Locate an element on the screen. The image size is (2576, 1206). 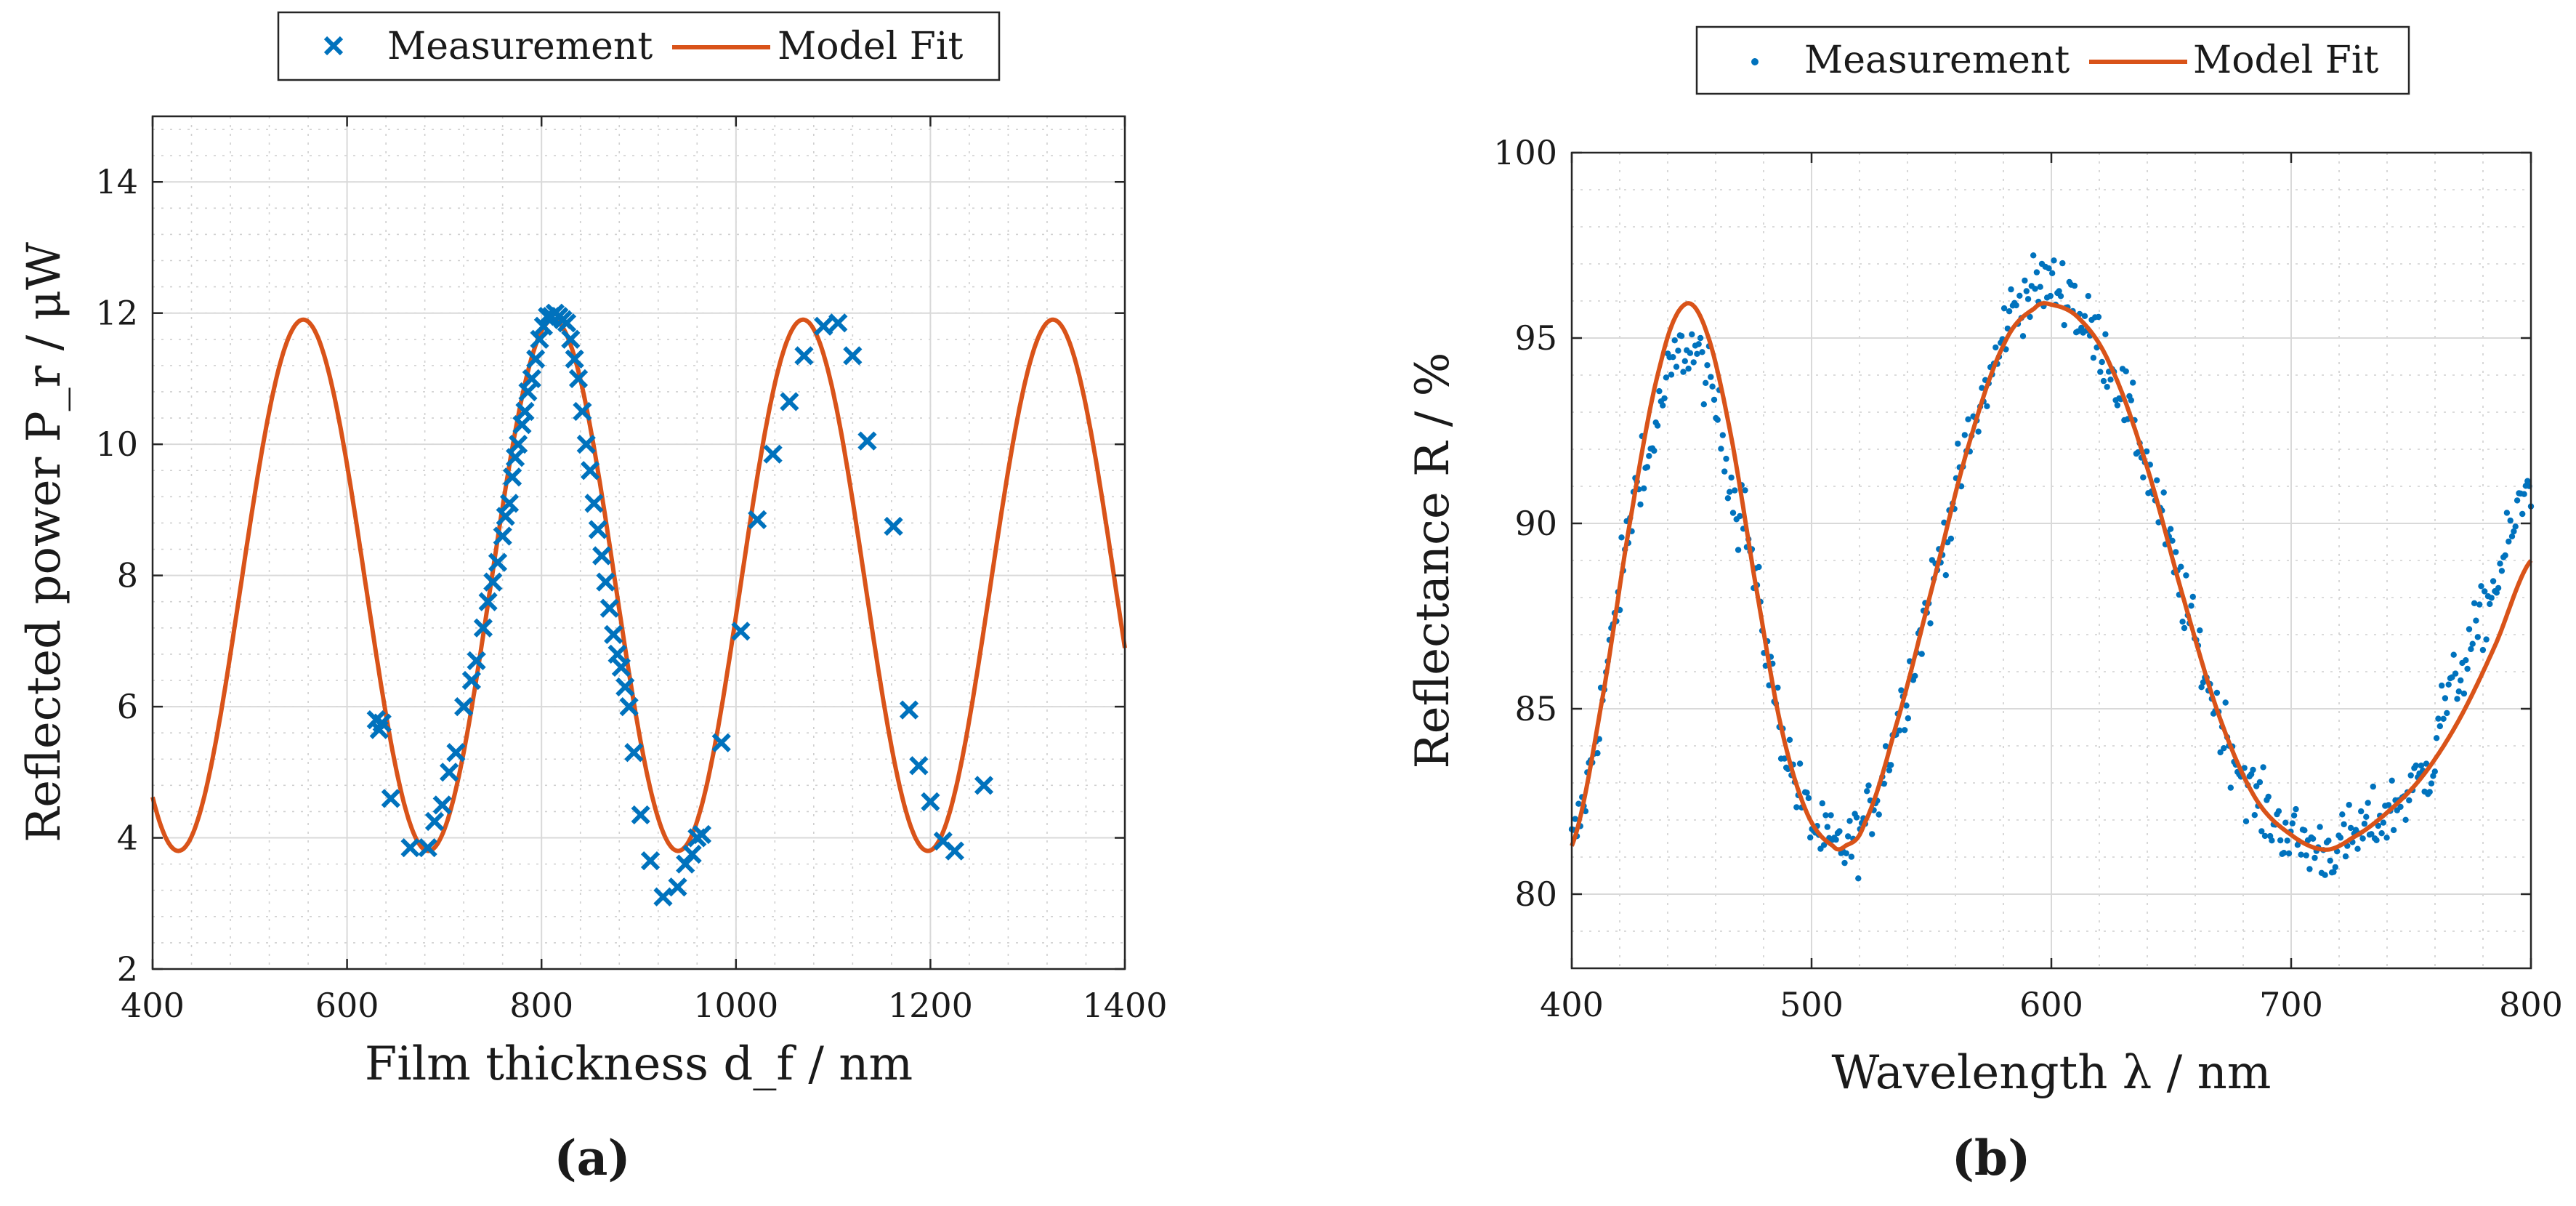
y-tick-label: 4 is located at coordinates (128, 838).